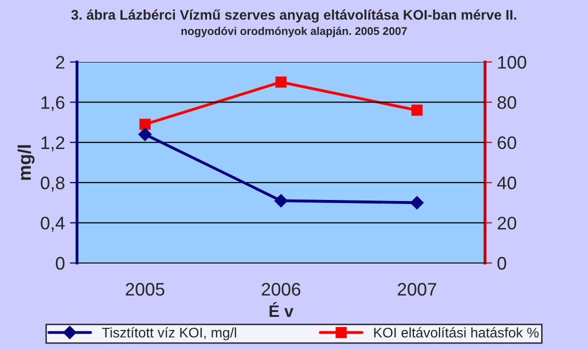 This screenshot has height=350, width=588. I want to click on y-tick-label: 0,8, so click(52, 184).